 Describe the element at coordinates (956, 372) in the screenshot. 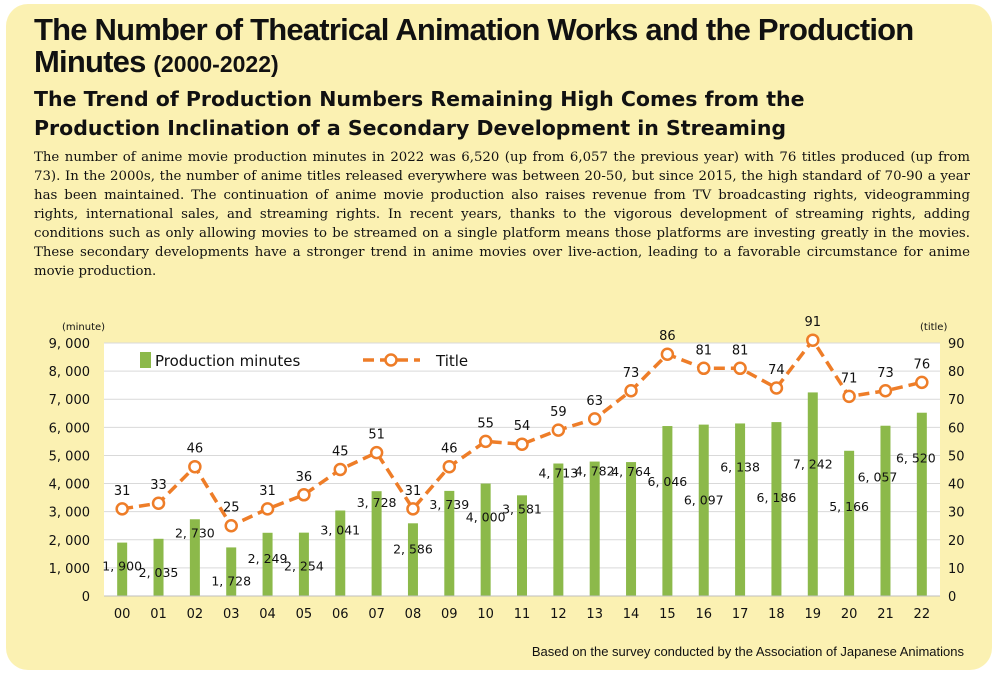

I see `y-right-tick-label: 80` at that location.